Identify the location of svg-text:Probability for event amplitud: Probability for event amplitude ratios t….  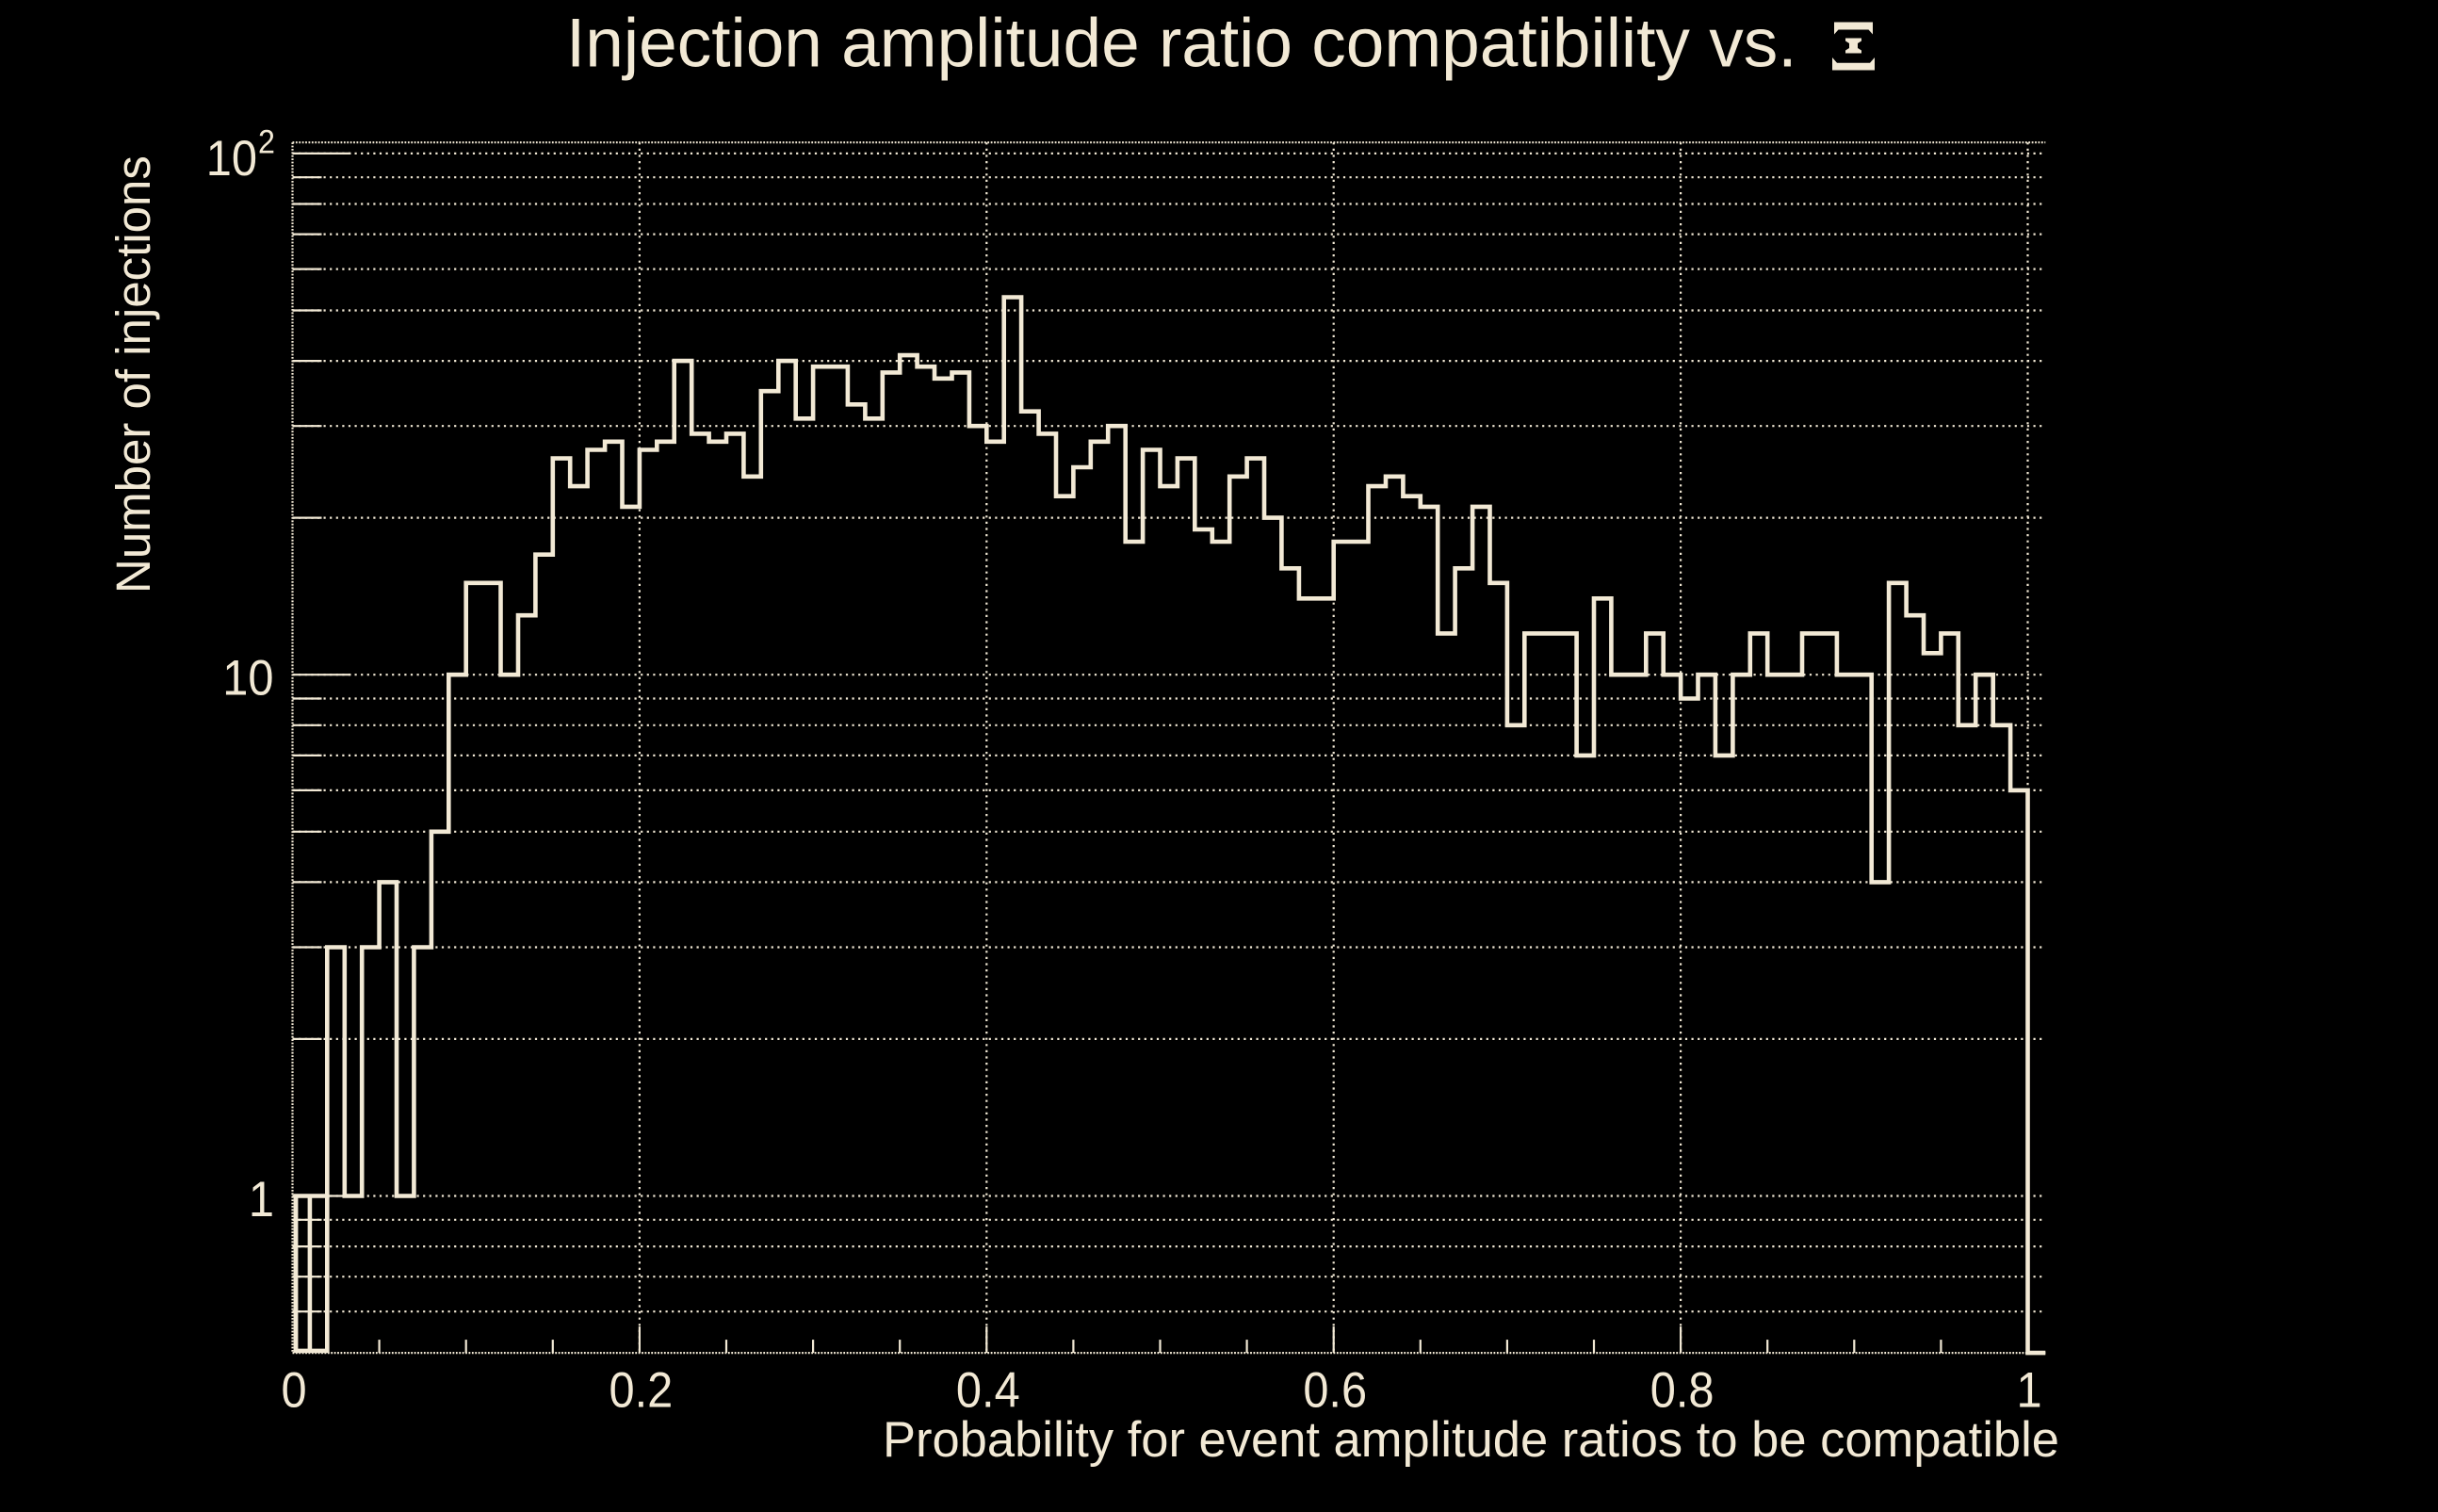
(1471, 1440).